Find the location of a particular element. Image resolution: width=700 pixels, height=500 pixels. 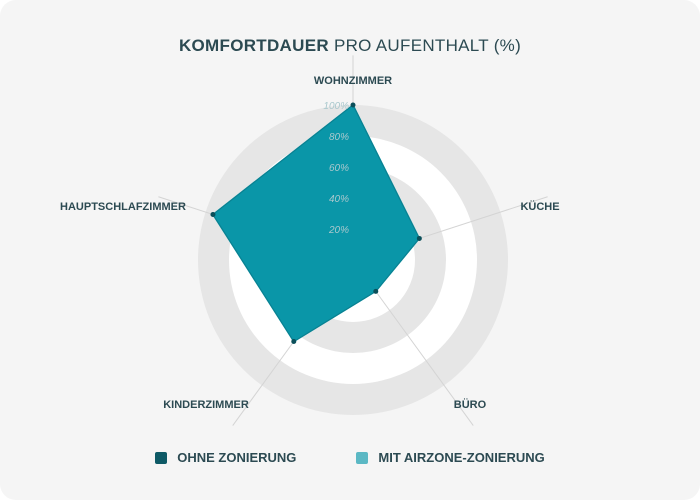

legend-swatch-mit is located at coordinates (362, 457).